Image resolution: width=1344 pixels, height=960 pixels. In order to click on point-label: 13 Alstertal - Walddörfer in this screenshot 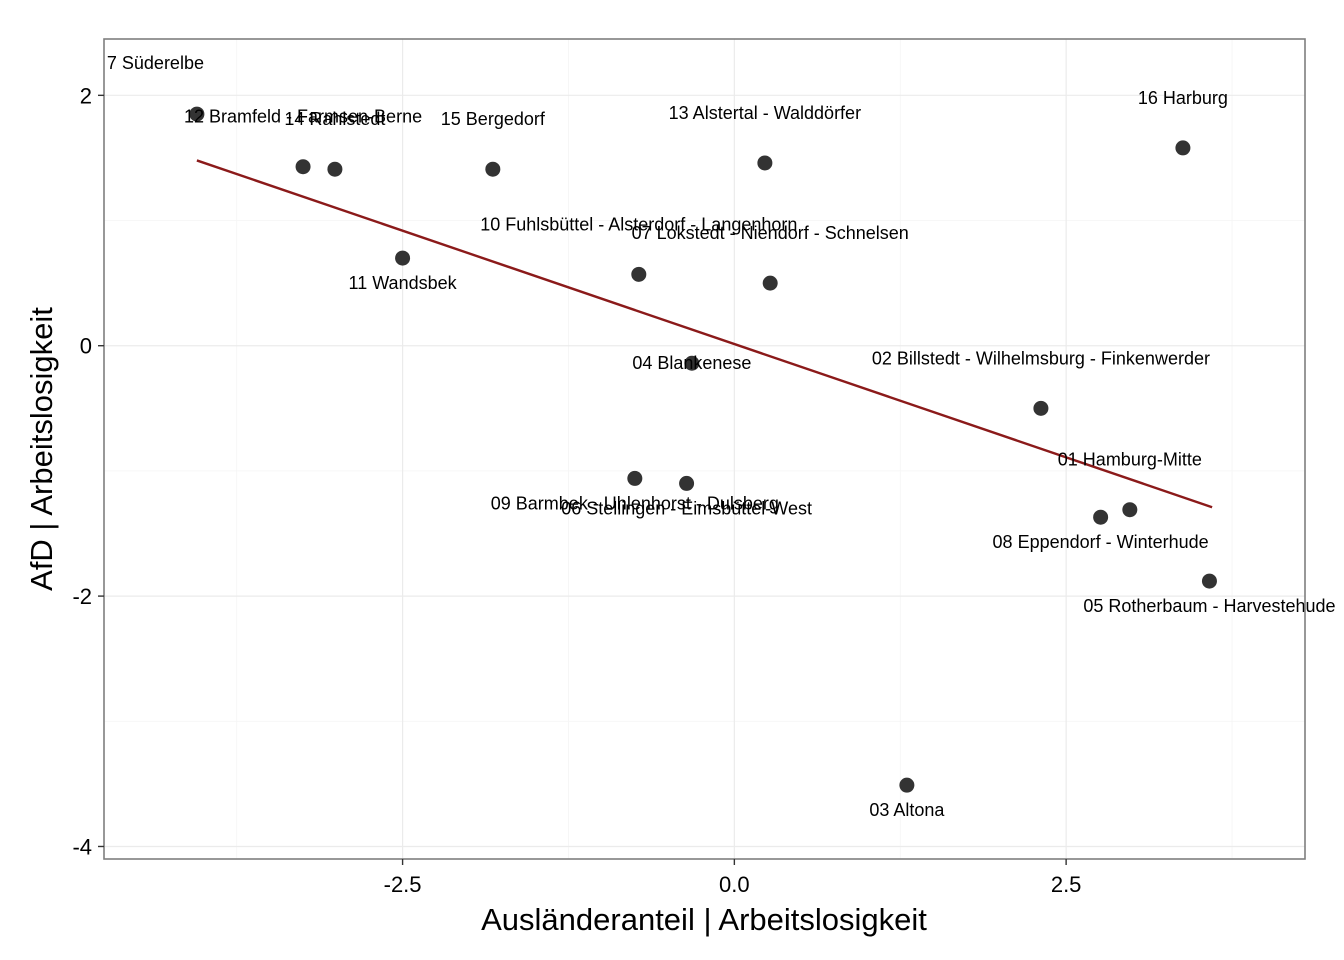, I will do `click(765, 113)`.